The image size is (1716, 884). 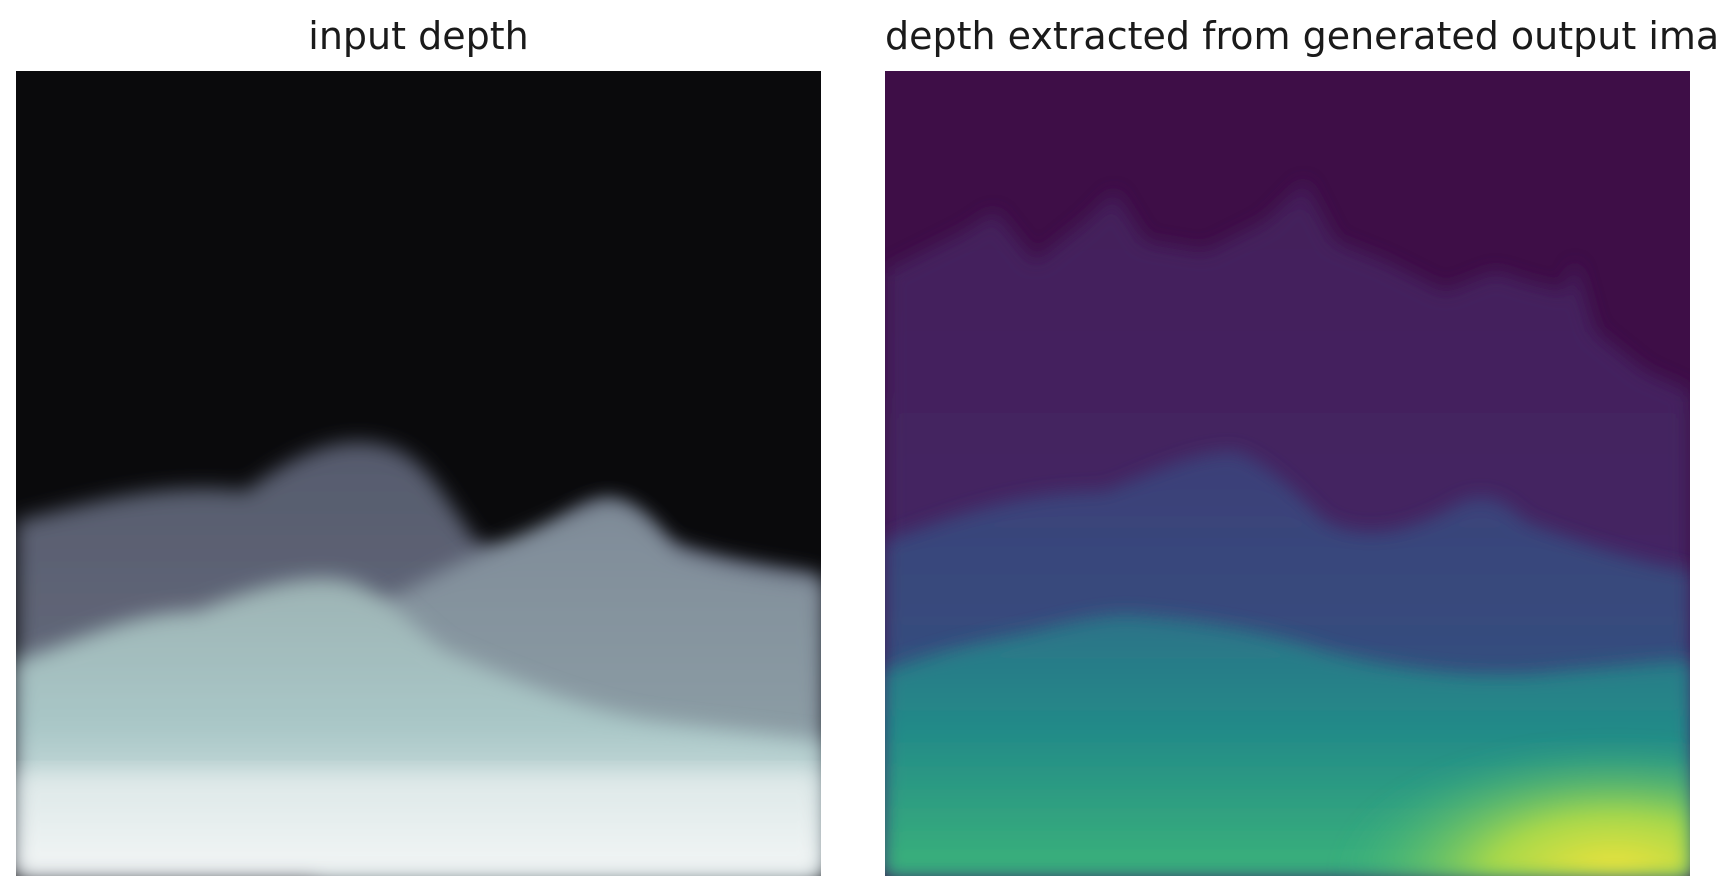 What do you see at coordinates (418, 36) in the screenshot?
I see `panel-title: input depth` at bounding box center [418, 36].